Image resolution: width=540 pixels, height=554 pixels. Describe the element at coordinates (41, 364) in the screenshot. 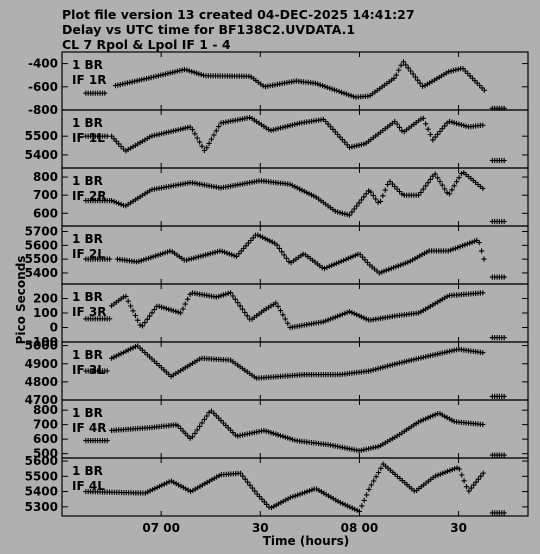

I see `y-tick-label: 4900` at that location.